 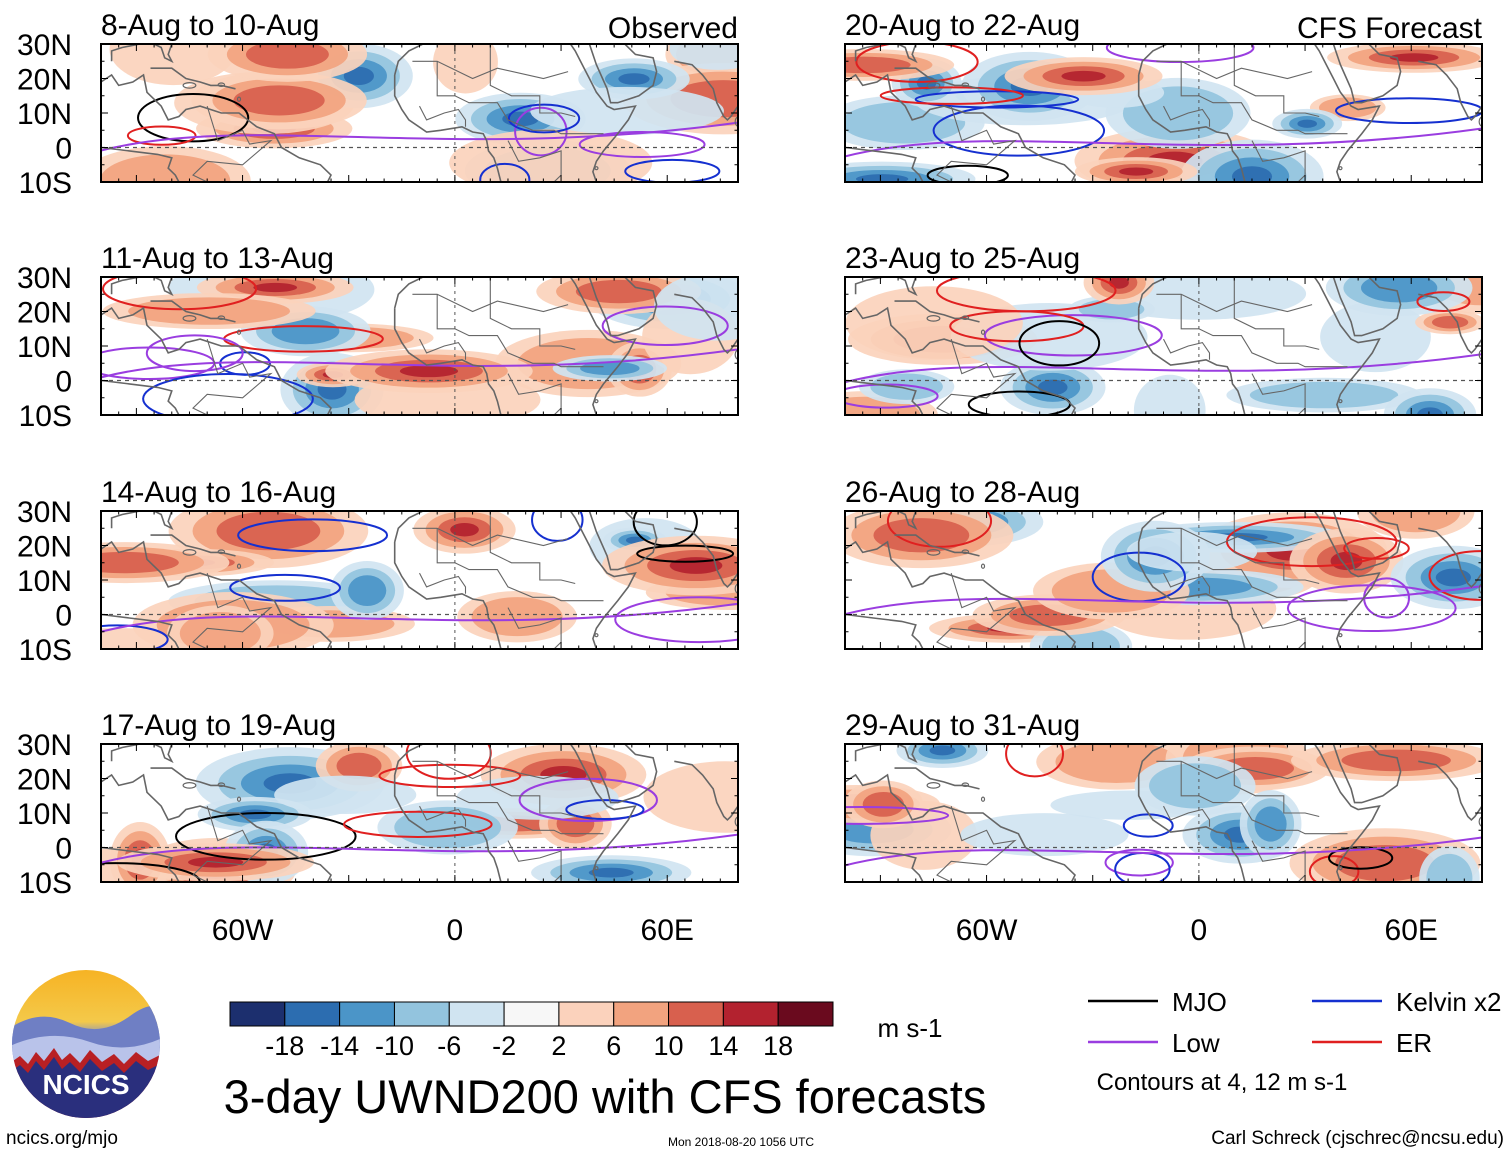 What do you see at coordinates (1414, 1043) in the screenshot?
I see `legend-label: ER` at bounding box center [1414, 1043].